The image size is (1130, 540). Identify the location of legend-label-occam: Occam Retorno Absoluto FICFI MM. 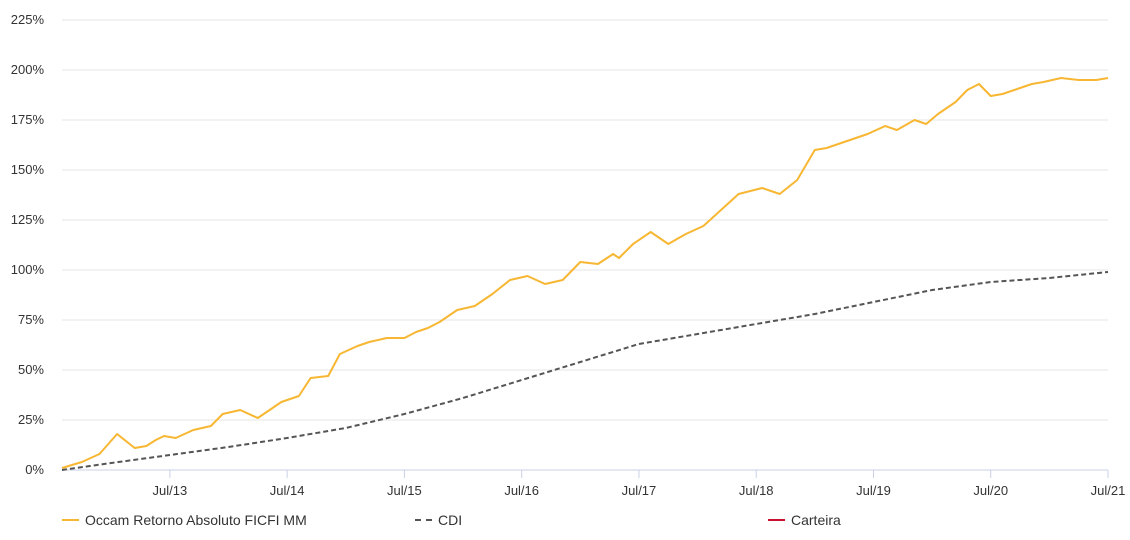
(196, 520).